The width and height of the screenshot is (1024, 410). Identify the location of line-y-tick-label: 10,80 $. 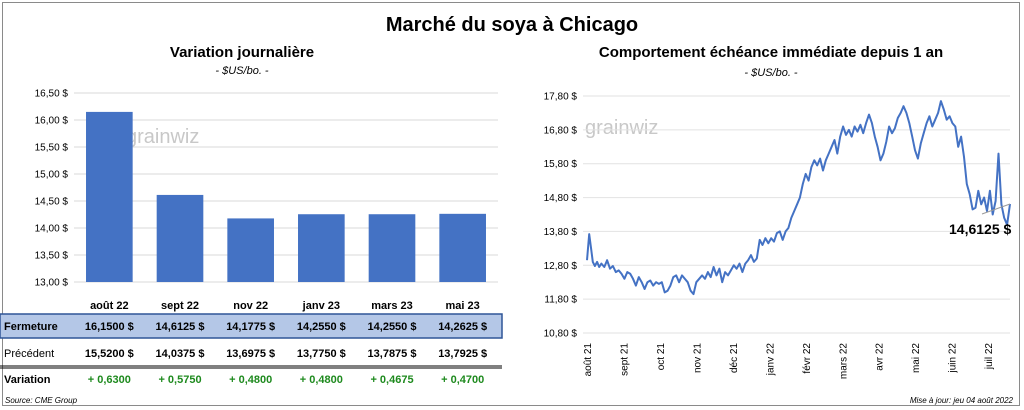
(561, 334).